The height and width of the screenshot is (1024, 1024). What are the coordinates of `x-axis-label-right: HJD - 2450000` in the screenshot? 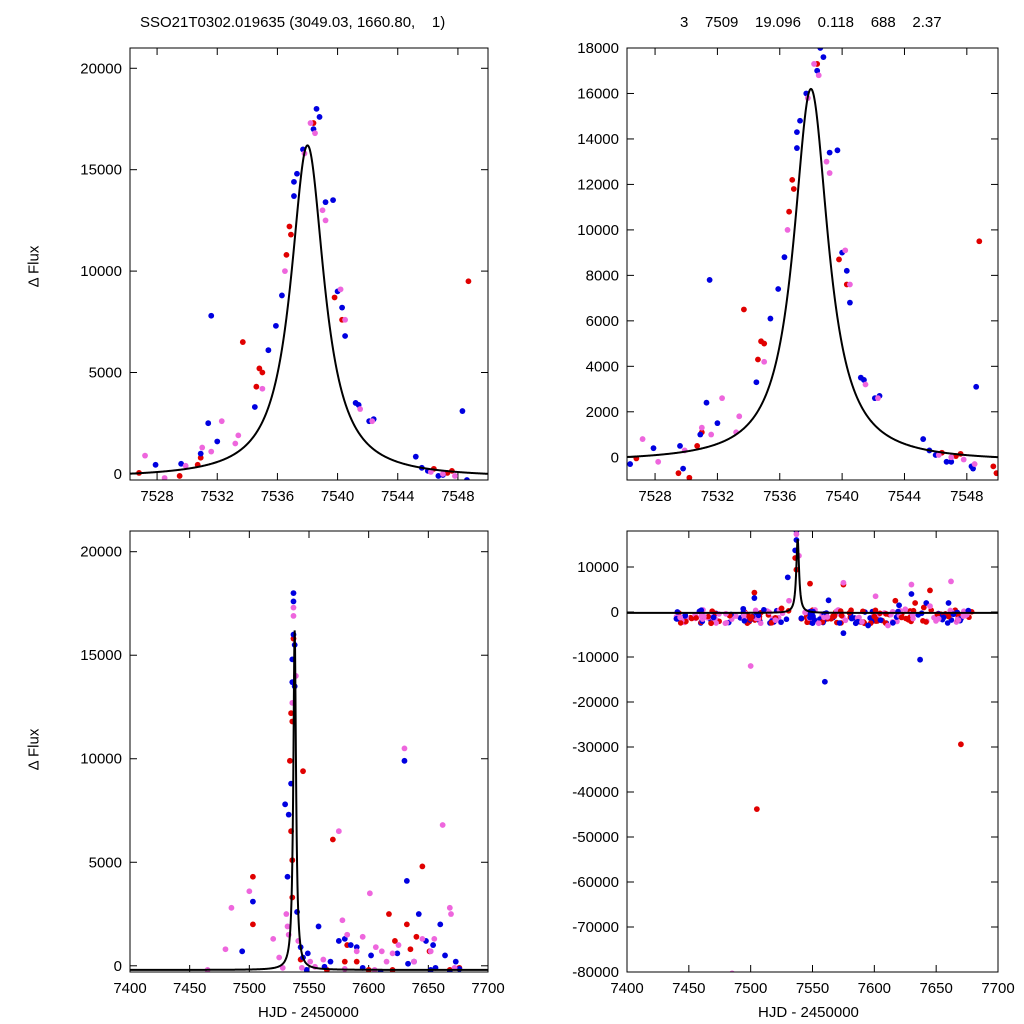 It's located at (808, 1012).